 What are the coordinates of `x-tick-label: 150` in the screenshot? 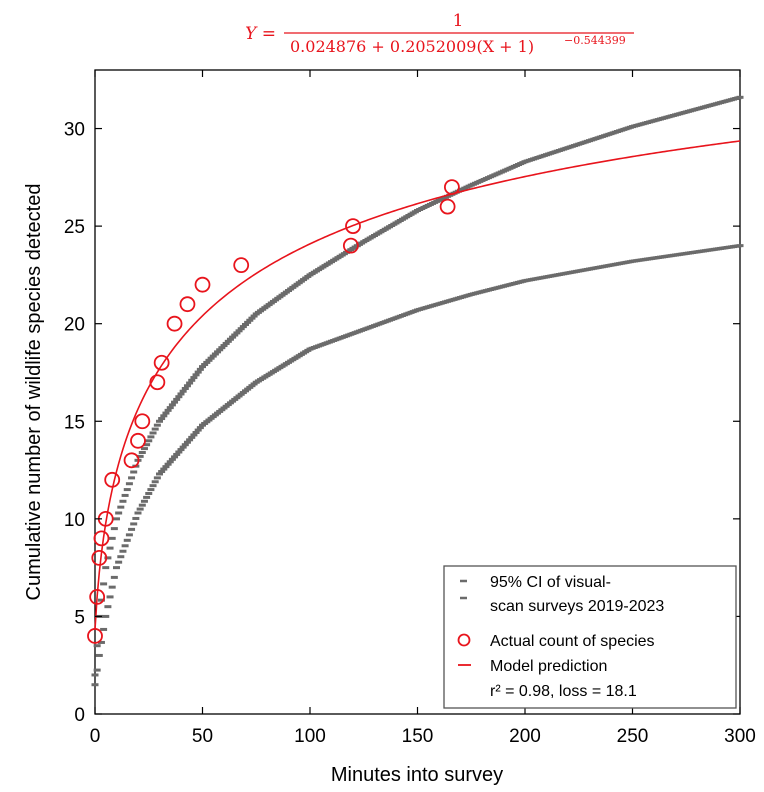 It's located at (418, 736).